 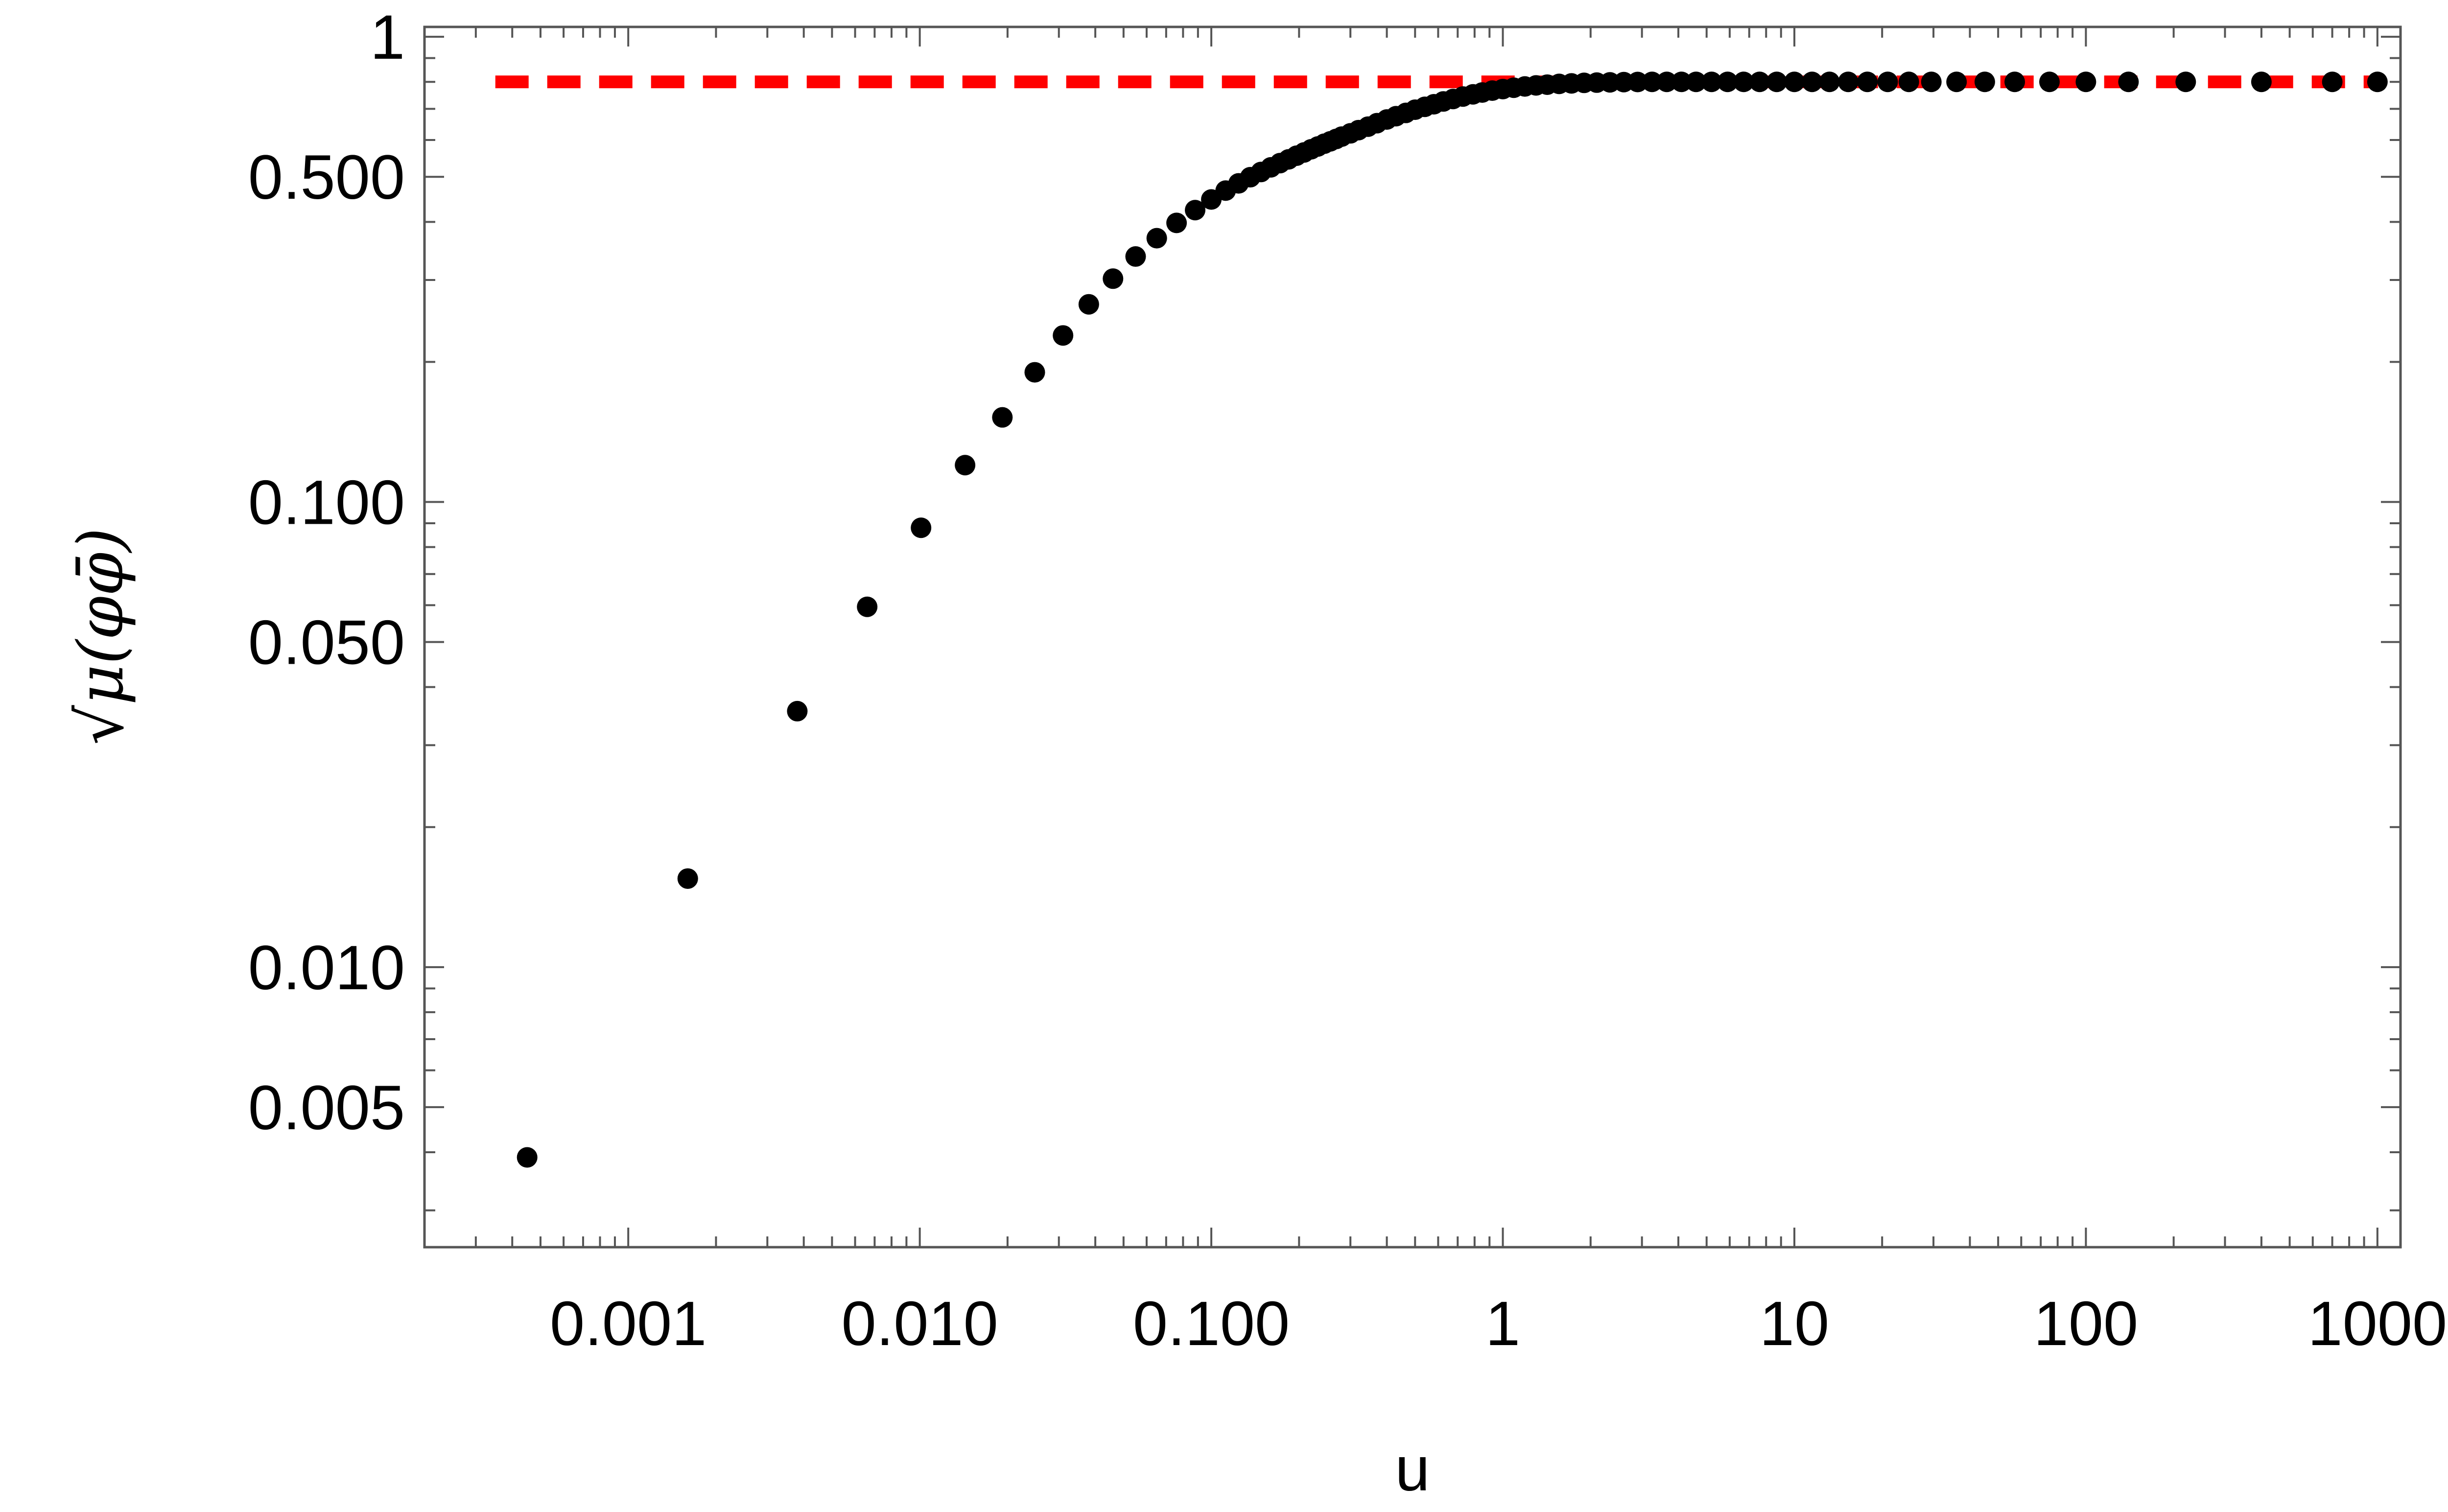 I want to click on x-tick-label: 0.100, so click(x=1211, y=1324).